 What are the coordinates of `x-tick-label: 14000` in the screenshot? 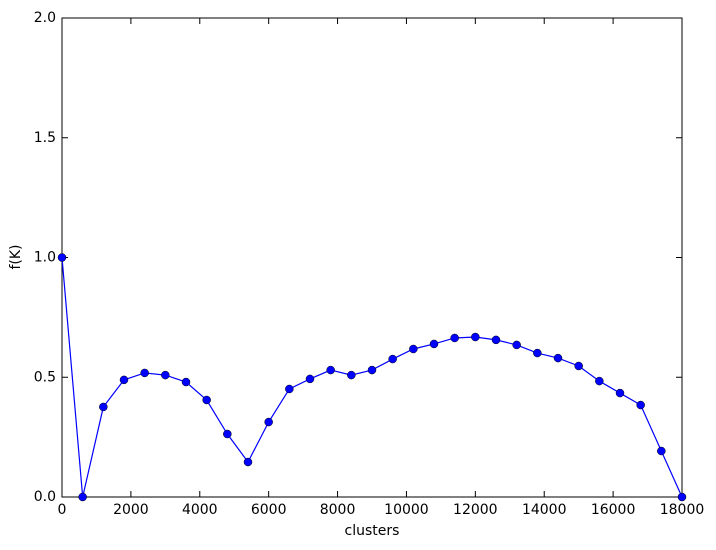 It's located at (544, 510).